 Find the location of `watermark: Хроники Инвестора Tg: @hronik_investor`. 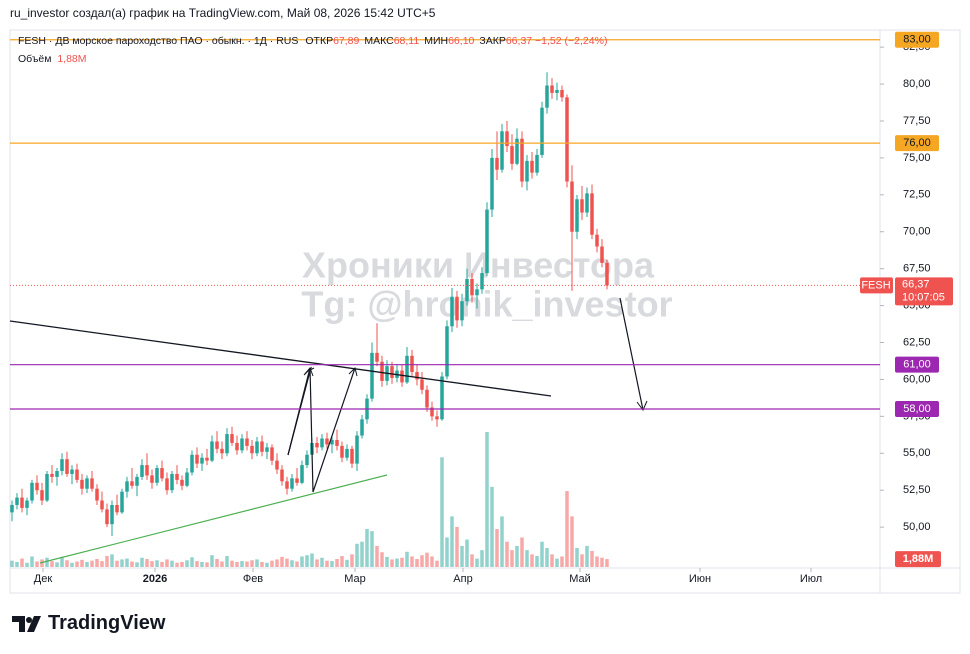

watermark: Хроники Инвестора Tg: @hronik_investor is located at coordinates (486, 285).